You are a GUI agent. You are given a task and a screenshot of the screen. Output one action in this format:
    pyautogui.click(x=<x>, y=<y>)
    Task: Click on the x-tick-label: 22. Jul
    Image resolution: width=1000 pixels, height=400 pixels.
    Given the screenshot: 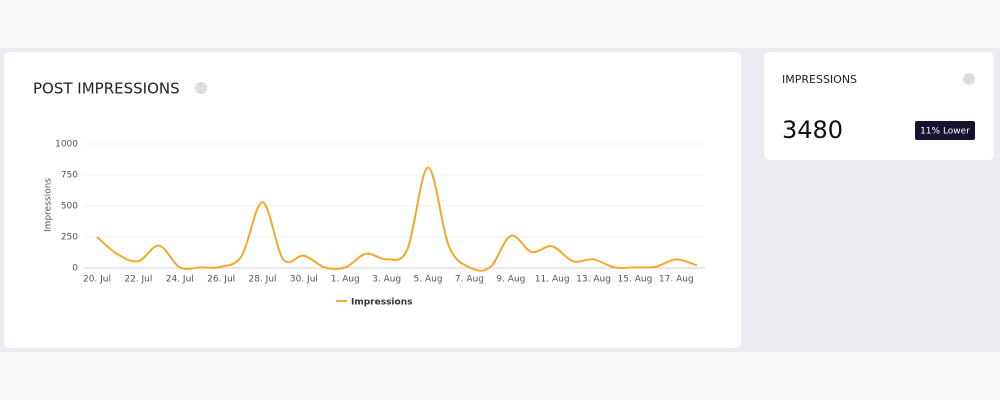 What is the action you would take?
    pyautogui.click(x=138, y=280)
    